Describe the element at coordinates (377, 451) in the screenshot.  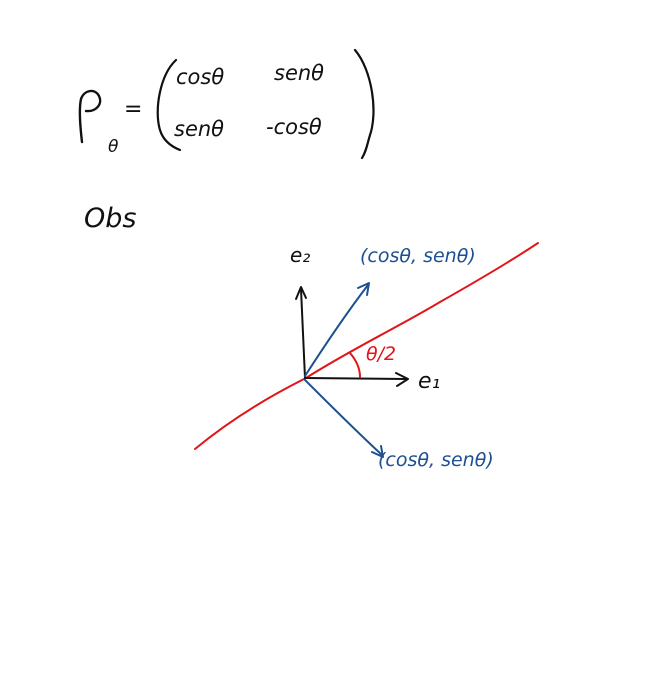
I see `vector-lower-arrowhead` at that location.